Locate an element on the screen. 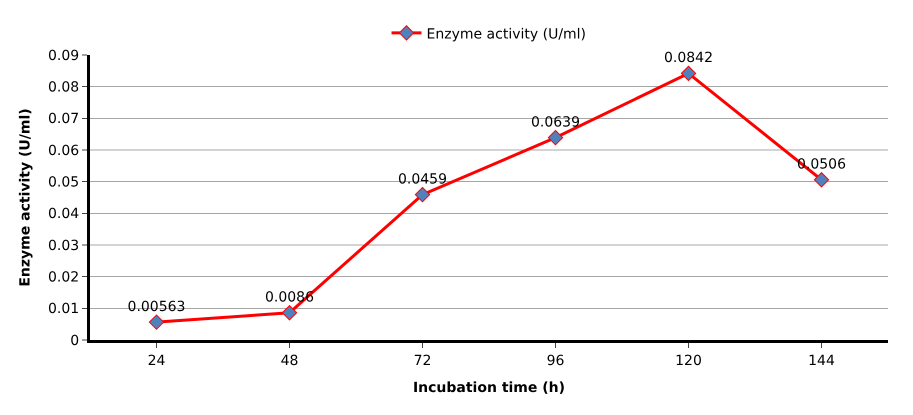  y-tick-label: 0.03 is located at coordinates (64, 246).